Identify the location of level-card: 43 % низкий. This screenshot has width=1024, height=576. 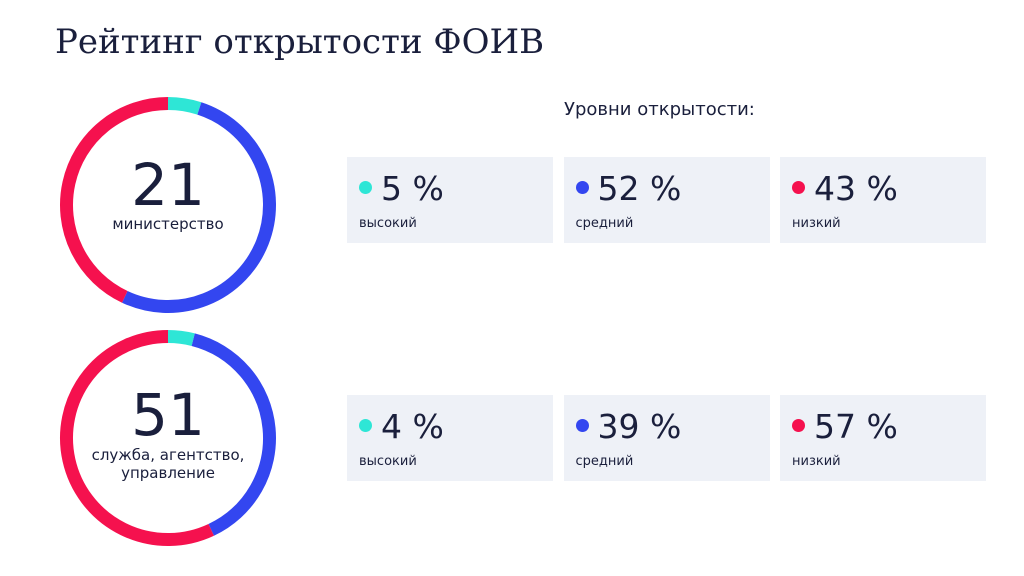
(883, 200).